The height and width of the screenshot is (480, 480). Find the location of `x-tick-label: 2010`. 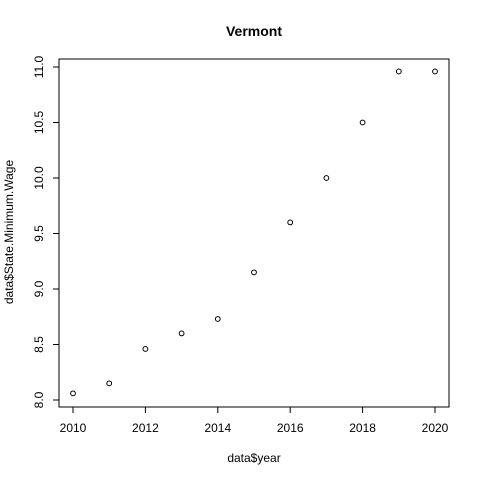

x-tick-label: 2010 is located at coordinates (73, 428).